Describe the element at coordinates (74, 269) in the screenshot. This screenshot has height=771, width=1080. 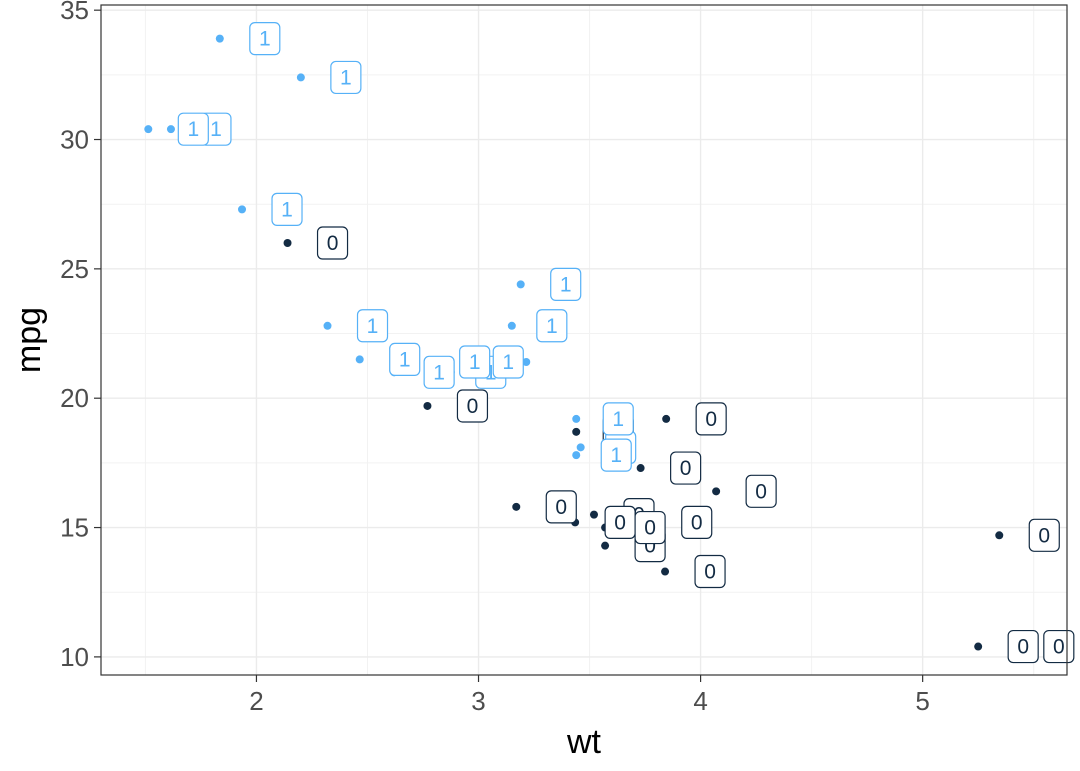
I see `y-tick-label: 25` at that location.